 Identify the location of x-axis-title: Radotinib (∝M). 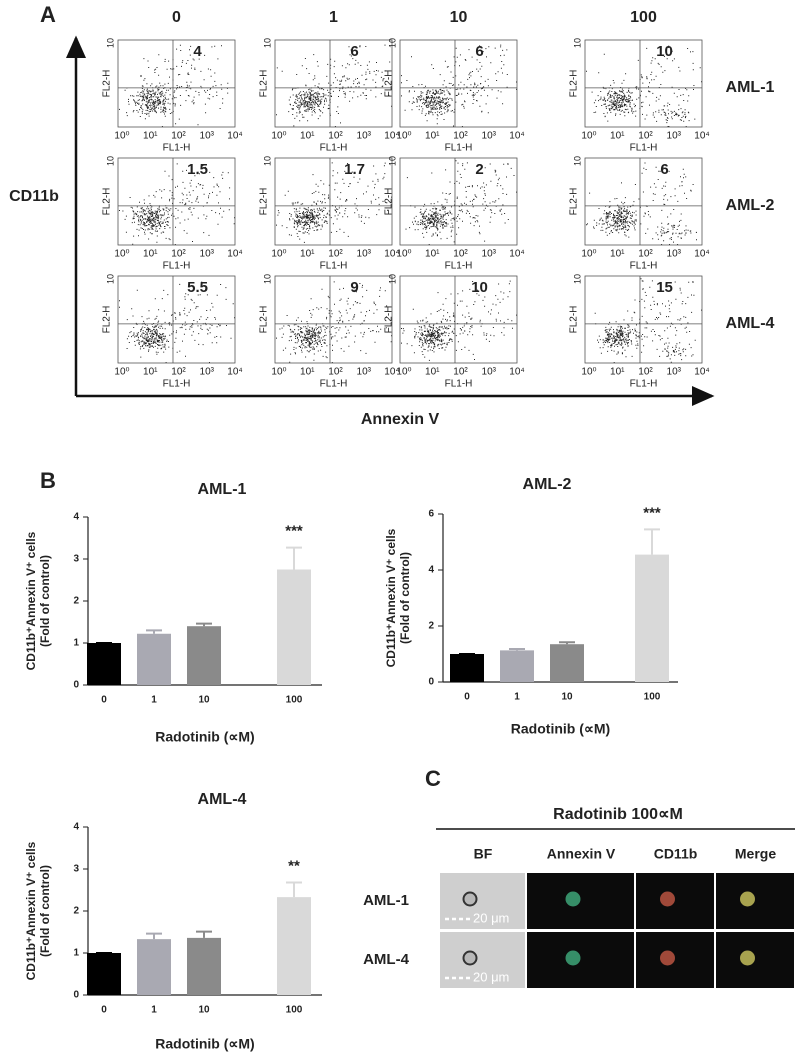
(204, 1044).